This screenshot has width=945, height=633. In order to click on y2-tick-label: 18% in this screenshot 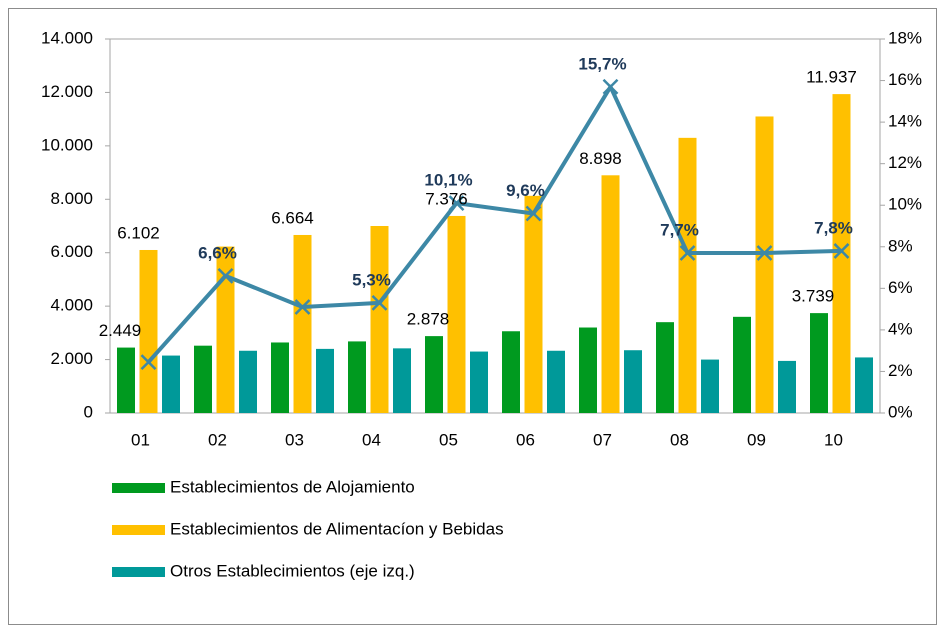, I will do `click(905, 37)`.